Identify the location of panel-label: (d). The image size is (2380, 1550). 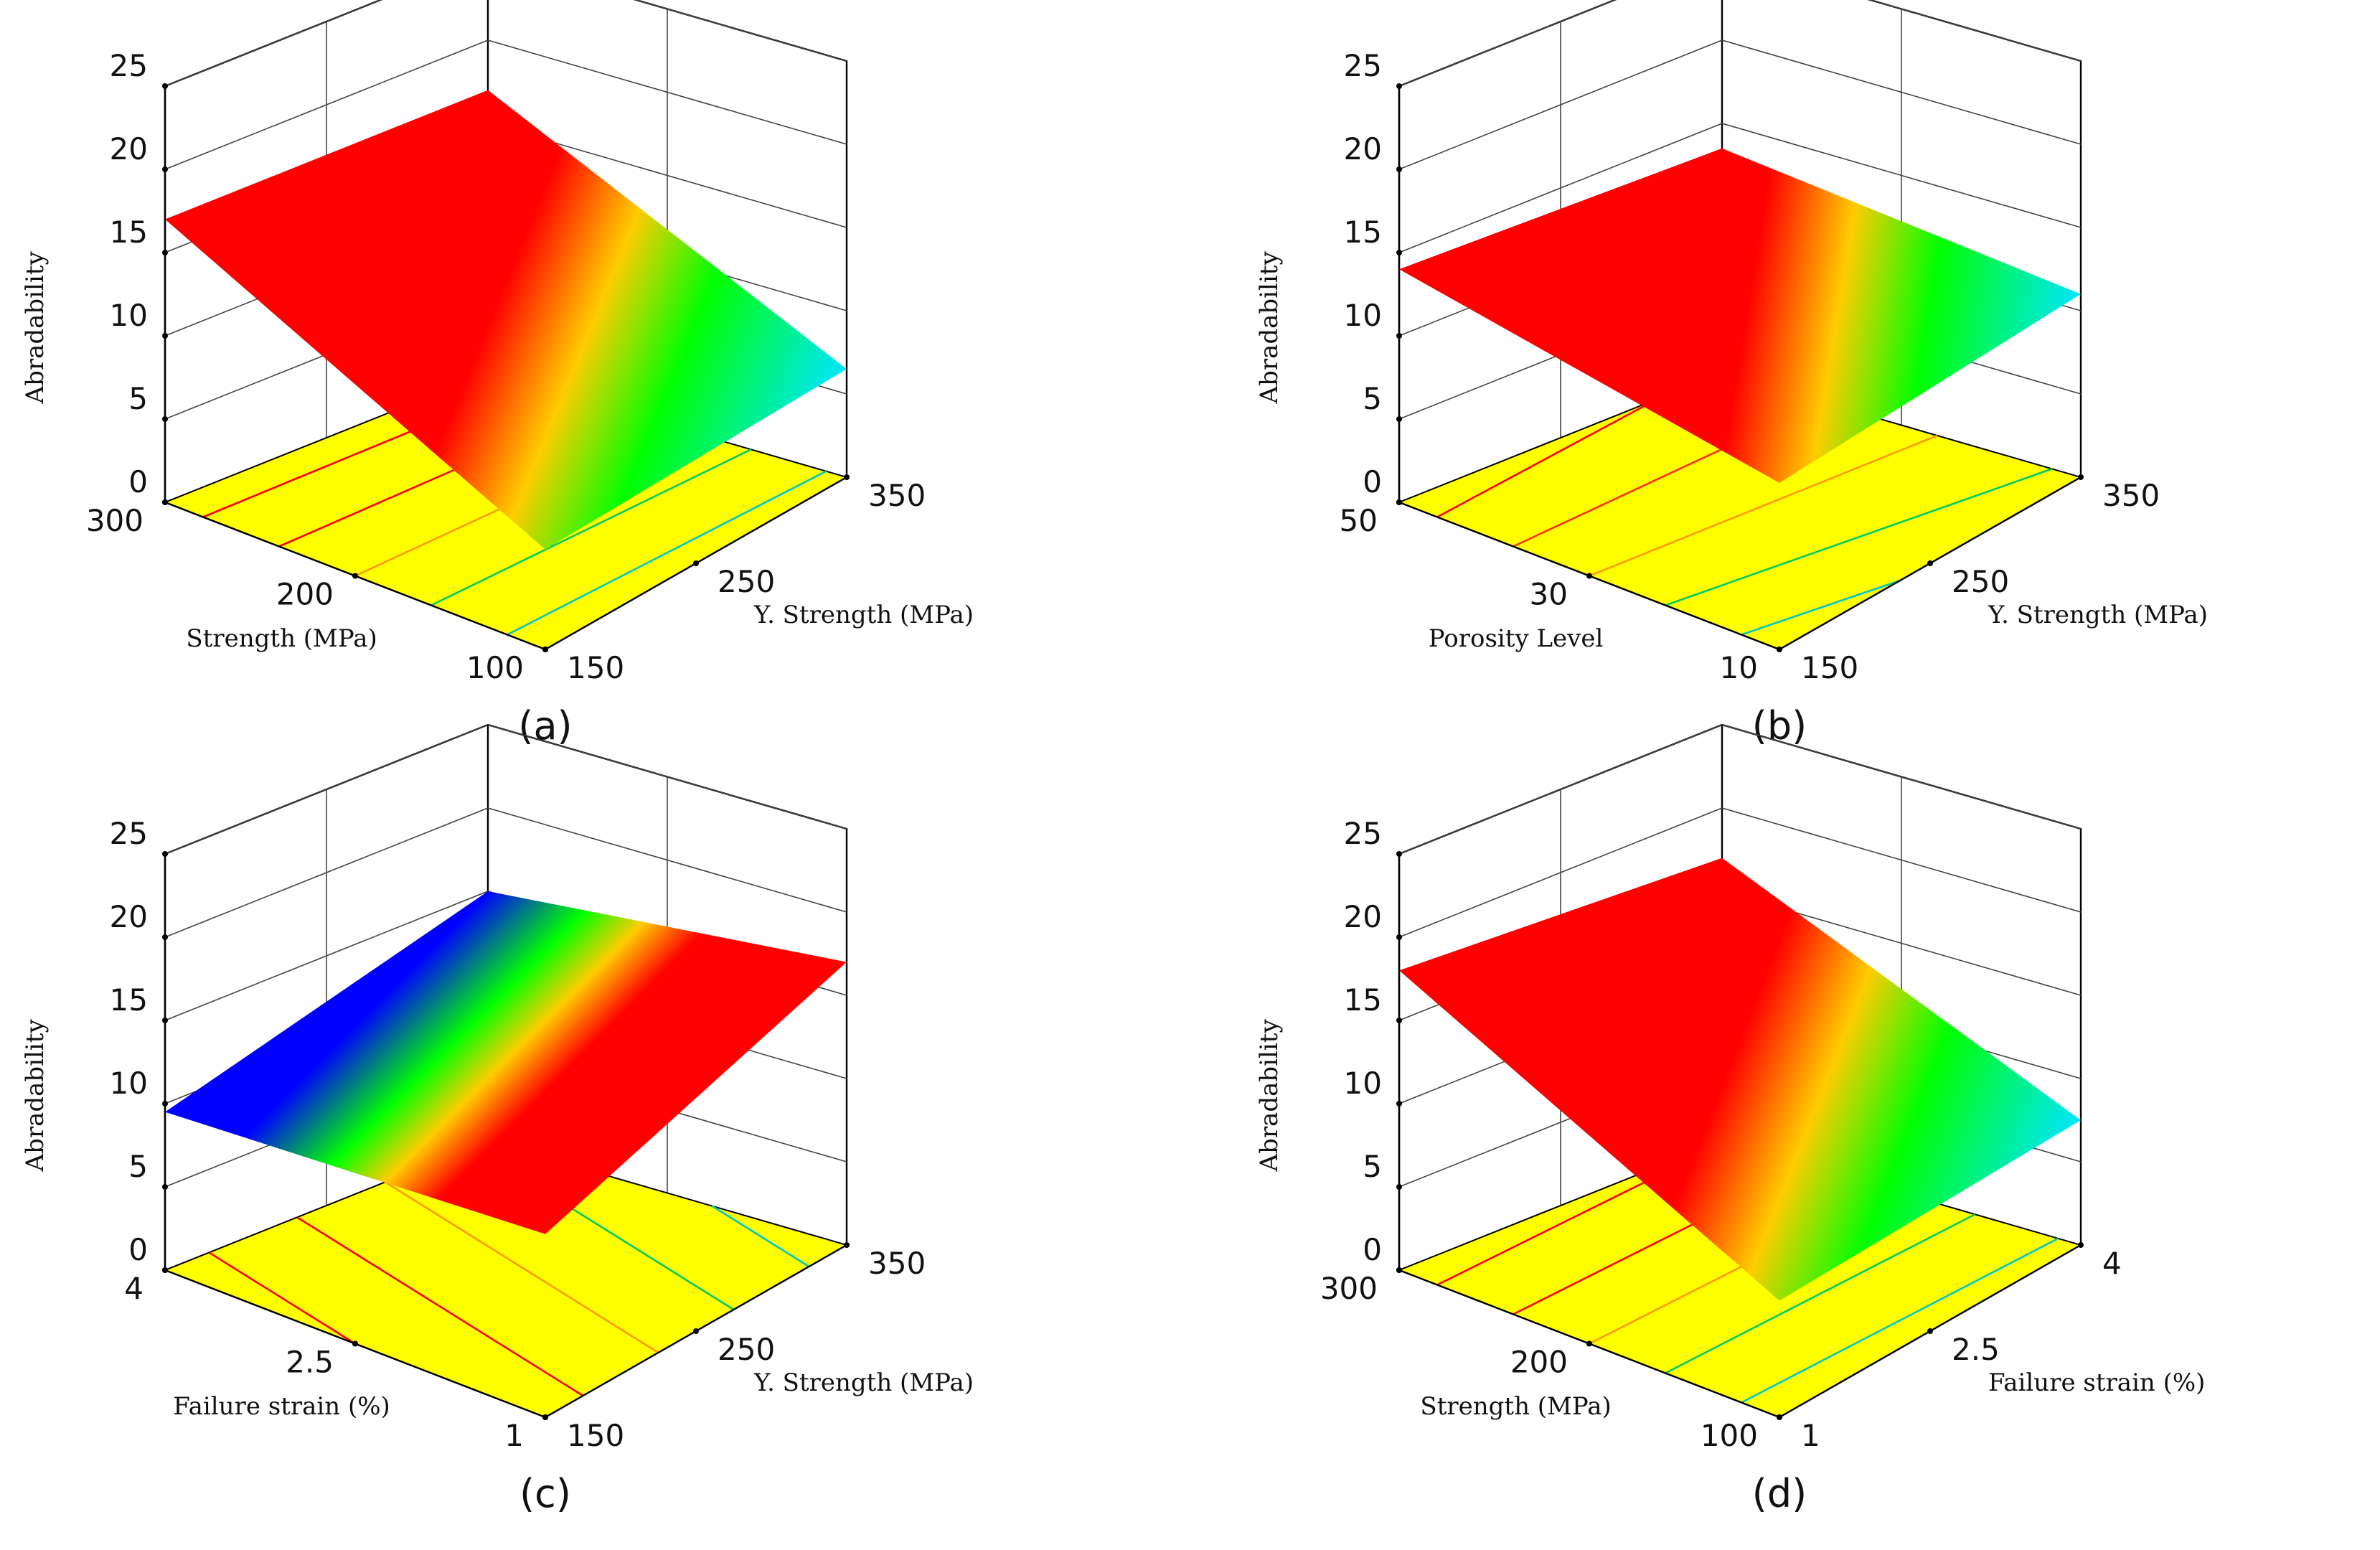
(1779, 1493).